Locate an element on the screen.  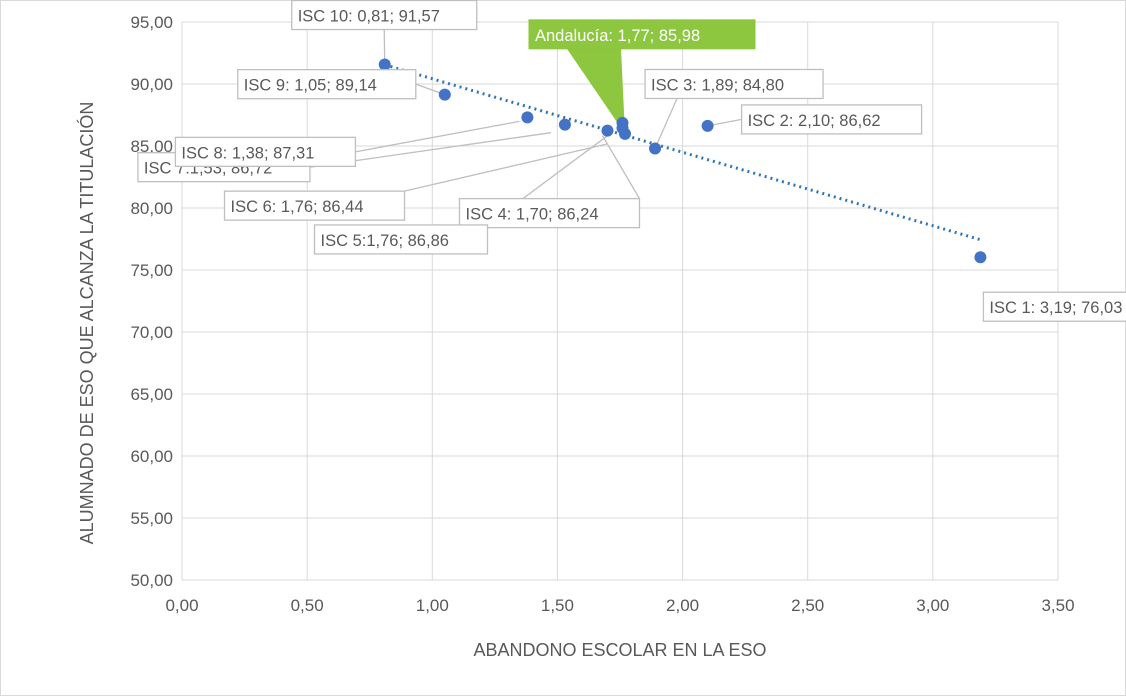
x-tick-label: 2,00 is located at coordinates (682, 605).